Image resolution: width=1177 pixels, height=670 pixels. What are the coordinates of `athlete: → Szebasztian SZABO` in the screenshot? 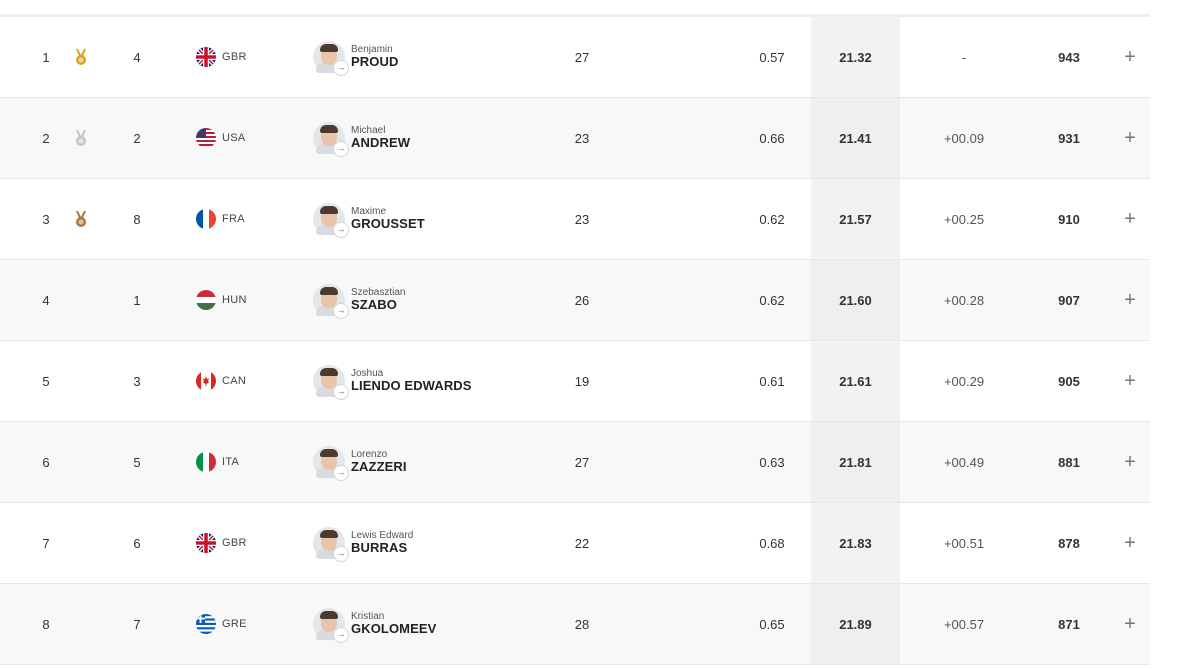 It's located at (443, 300).